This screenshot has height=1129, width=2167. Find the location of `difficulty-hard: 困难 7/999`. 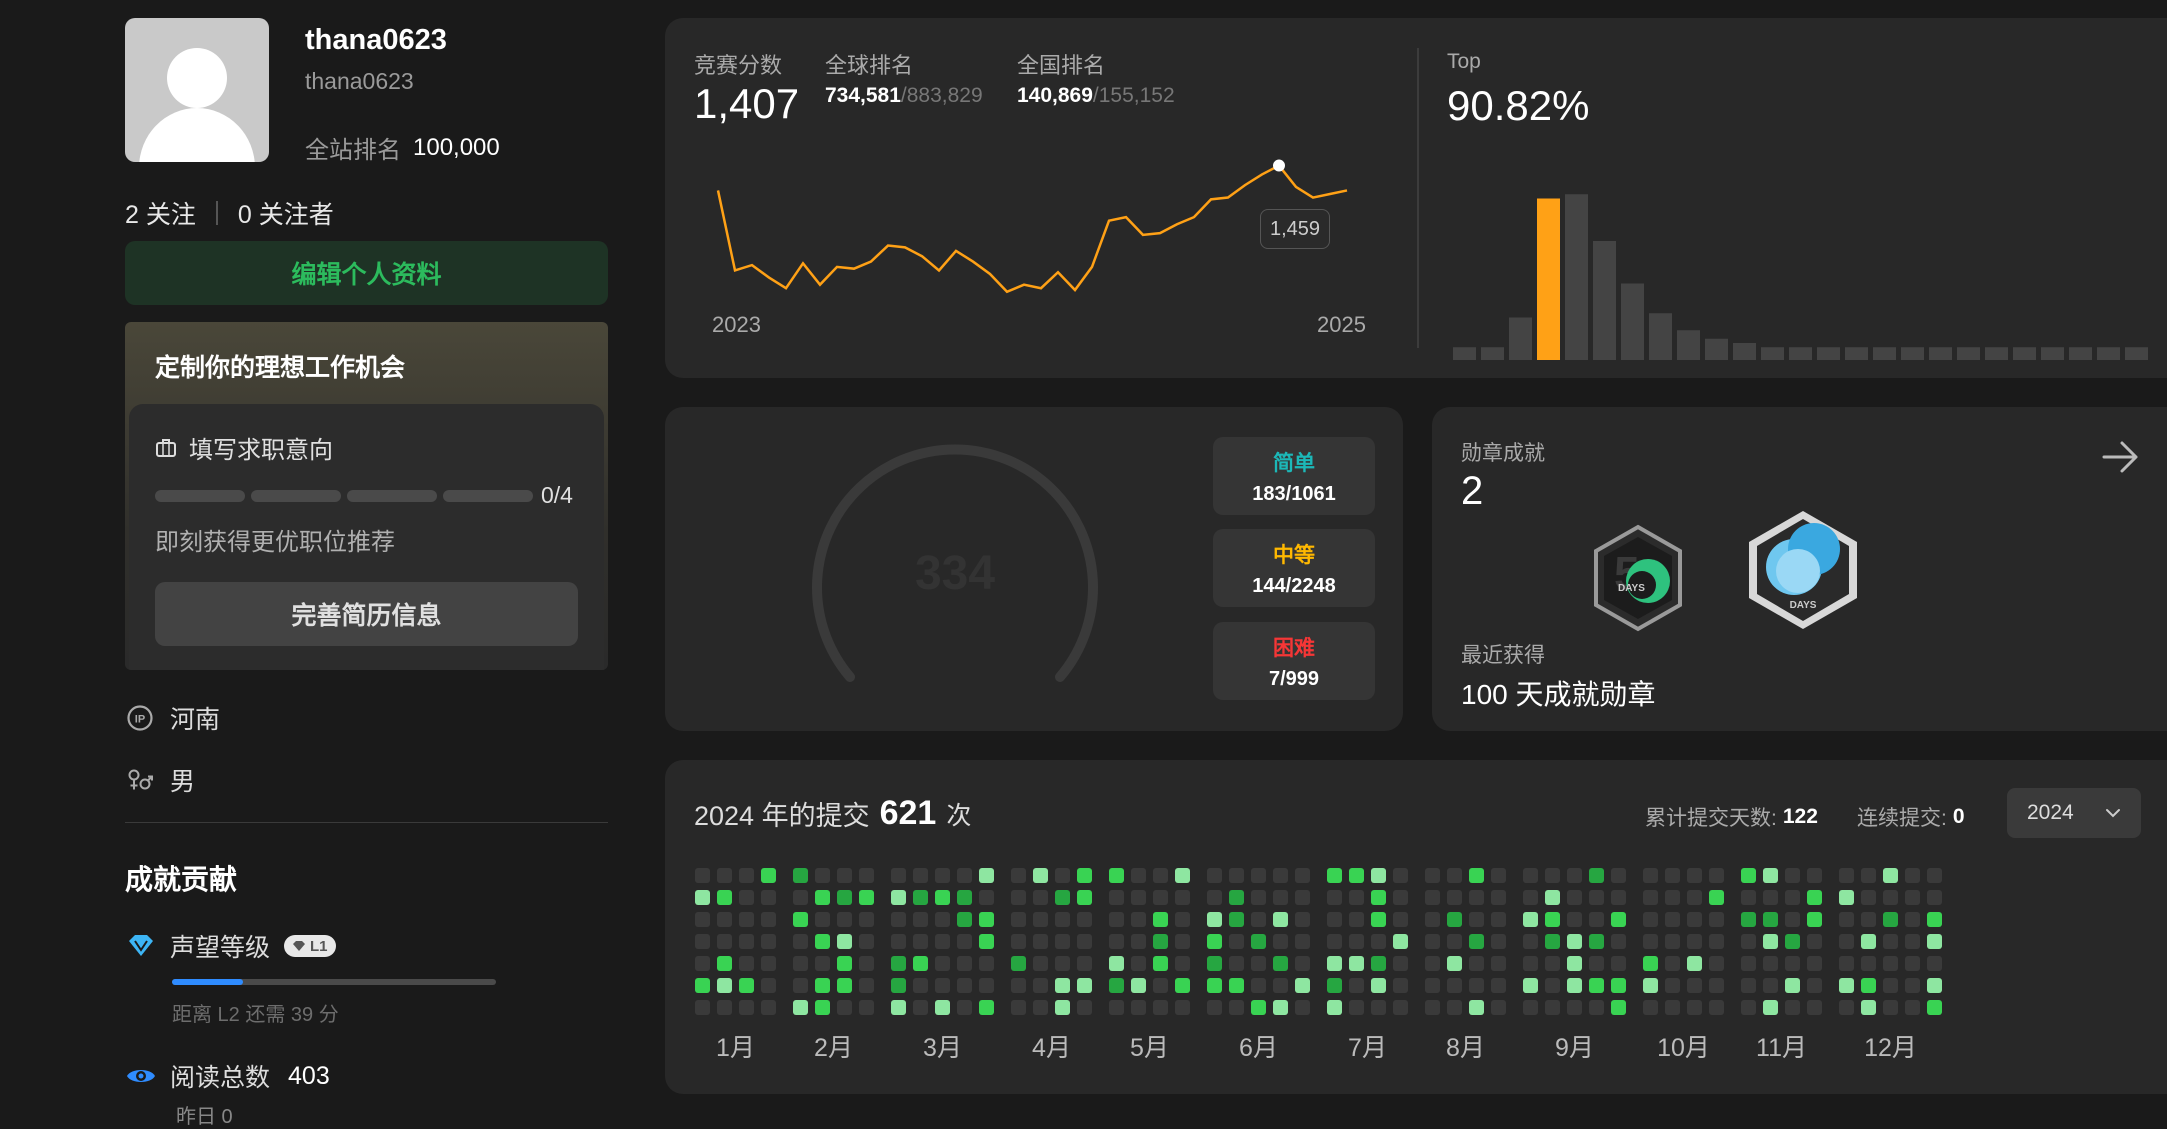

difficulty-hard: 困难 7/999 is located at coordinates (1294, 661).